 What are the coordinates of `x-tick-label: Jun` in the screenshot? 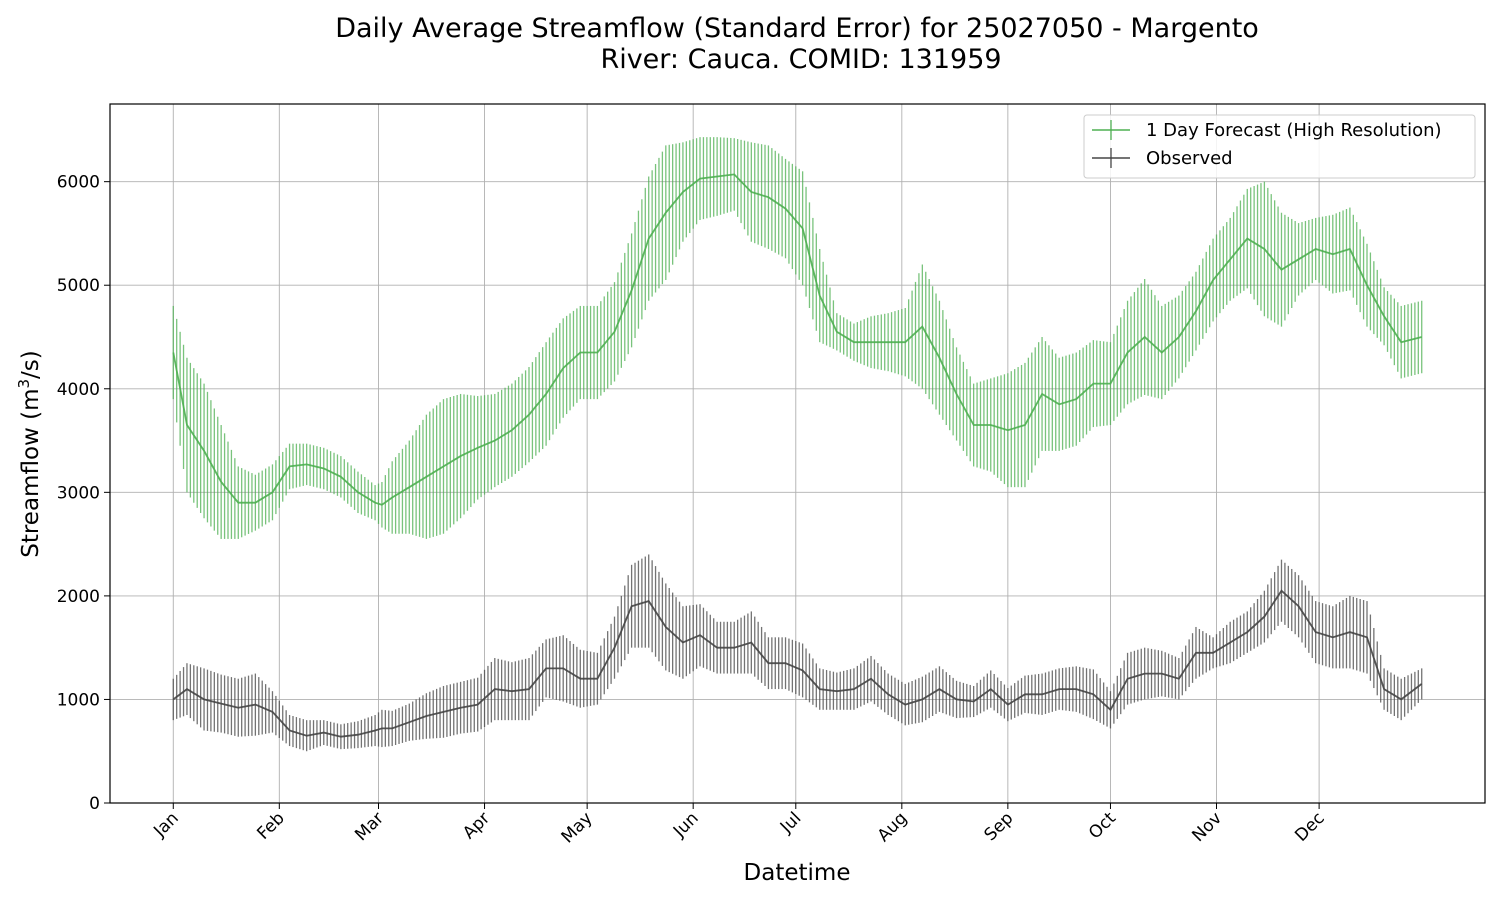 It's located at (686, 825).